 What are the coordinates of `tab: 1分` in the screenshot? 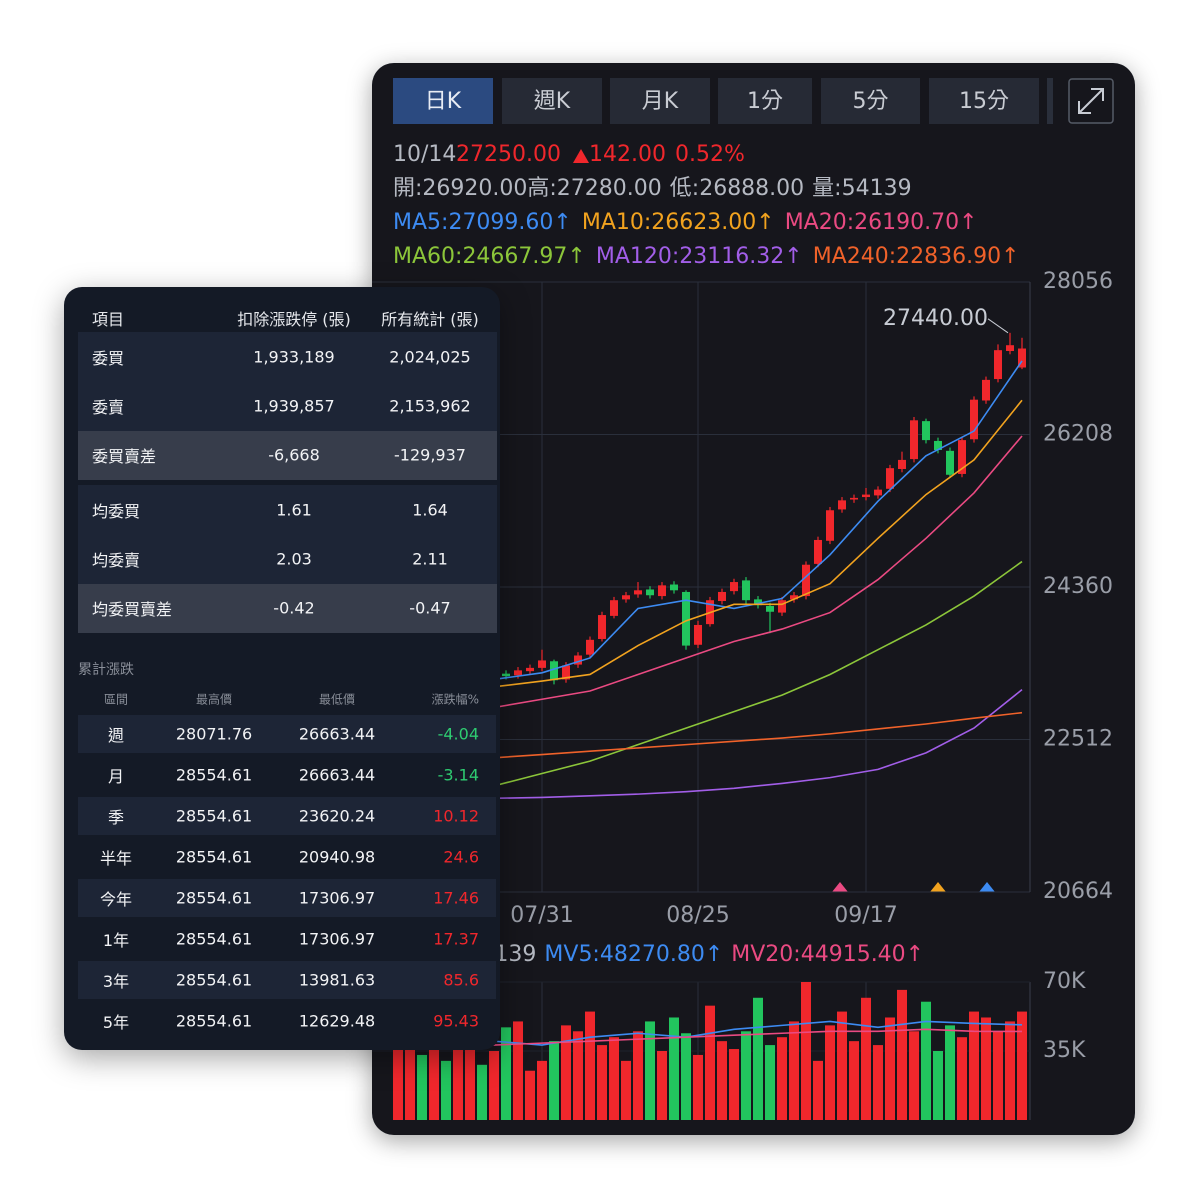 It's located at (765, 101).